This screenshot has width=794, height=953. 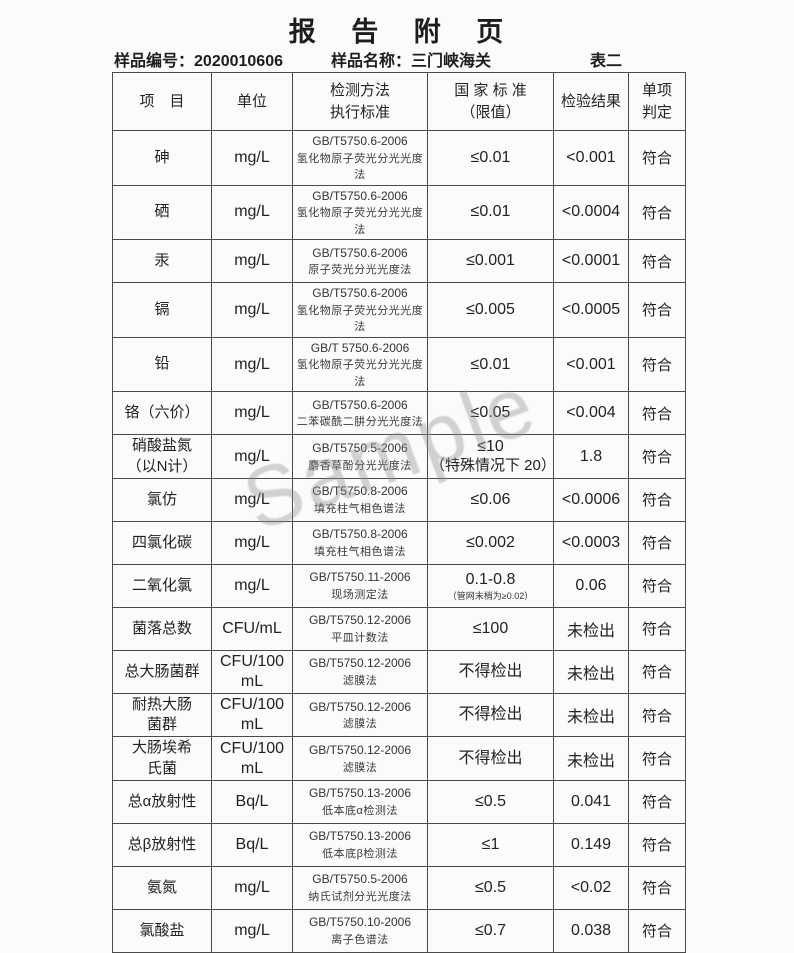 I want to click on cell-method: GB/T5750.13-2006 低本底β检测法, so click(x=360, y=844).